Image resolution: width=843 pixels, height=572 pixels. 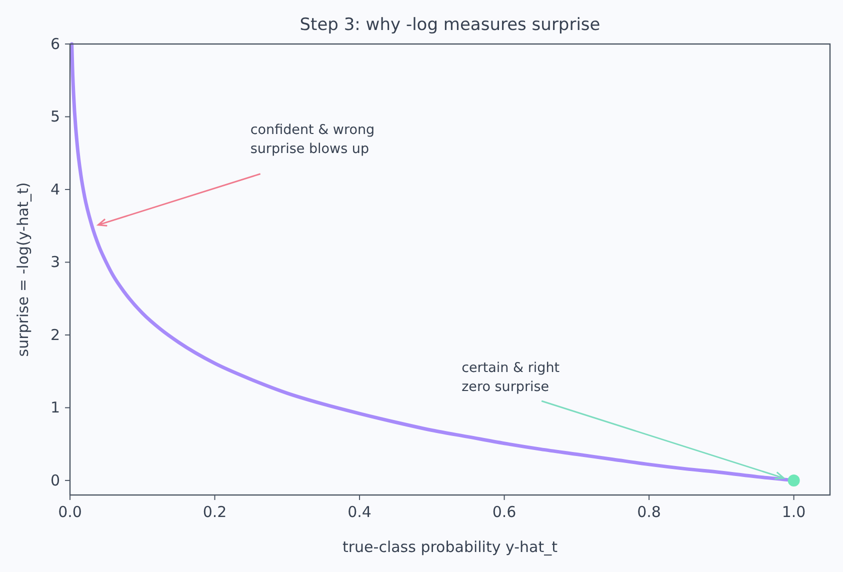 What do you see at coordinates (511, 377) in the screenshot?
I see `annotation: certain & right zero surprise` at bounding box center [511, 377].